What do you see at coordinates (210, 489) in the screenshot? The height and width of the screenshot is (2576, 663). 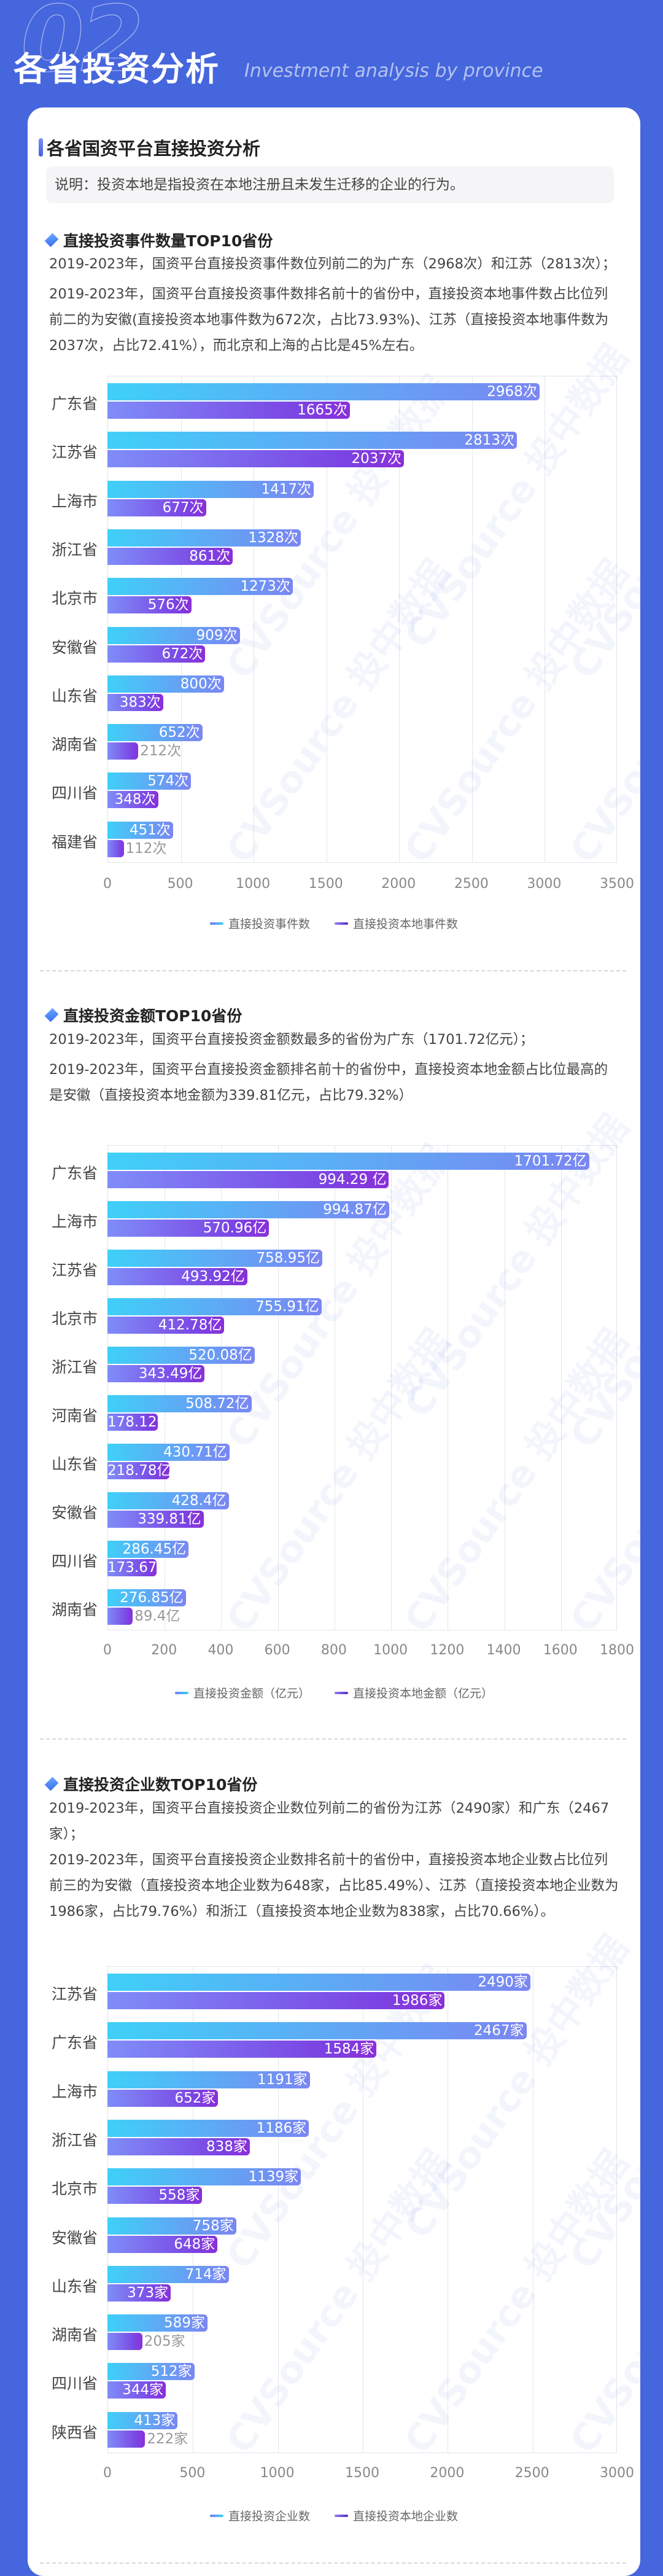 I see `bar-total: 1417次` at bounding box center [210, 489].